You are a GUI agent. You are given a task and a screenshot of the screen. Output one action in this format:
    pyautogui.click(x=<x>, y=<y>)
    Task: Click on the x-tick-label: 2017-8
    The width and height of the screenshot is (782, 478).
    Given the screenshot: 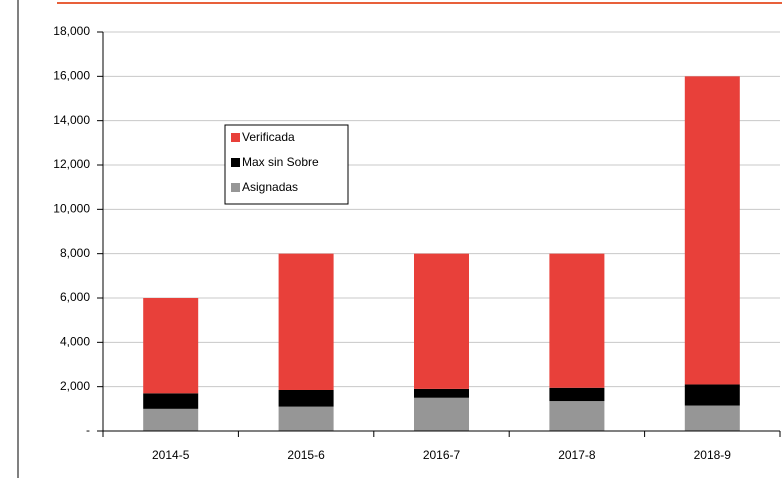 What is the action you would take?
    pyautogui.click(x=577, y=455)
    